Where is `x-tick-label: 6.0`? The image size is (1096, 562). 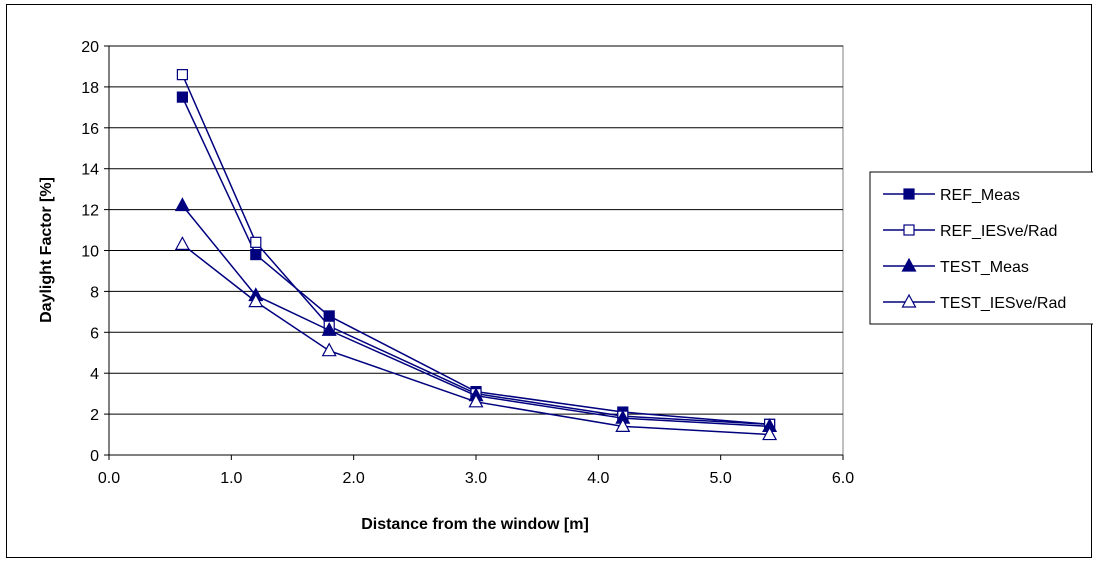
x-tick-label: 6.0 is located at coordinates (843, 478).